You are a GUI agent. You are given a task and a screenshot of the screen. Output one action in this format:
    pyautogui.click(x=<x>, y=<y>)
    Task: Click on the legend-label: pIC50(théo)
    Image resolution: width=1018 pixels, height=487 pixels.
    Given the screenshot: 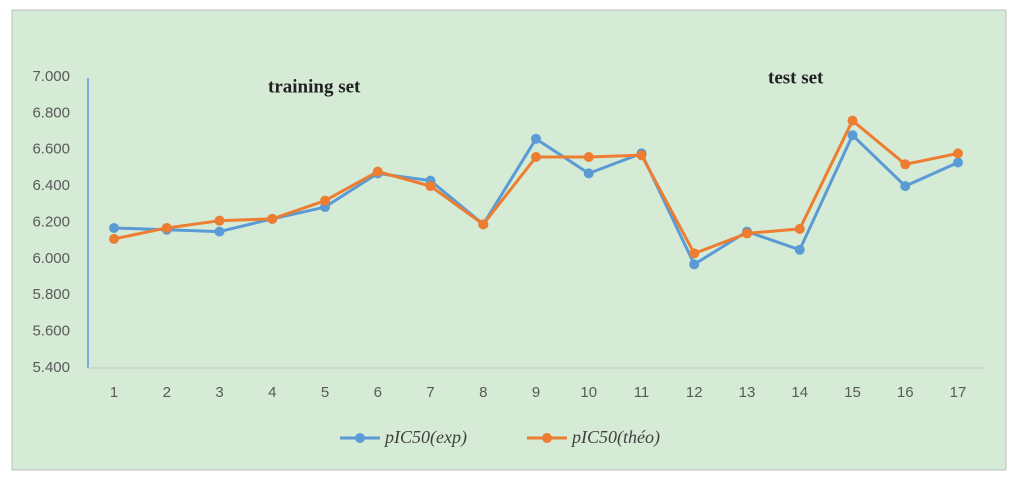 What is the action you would take?
    pyautogui.click(x=615, y=437)
    